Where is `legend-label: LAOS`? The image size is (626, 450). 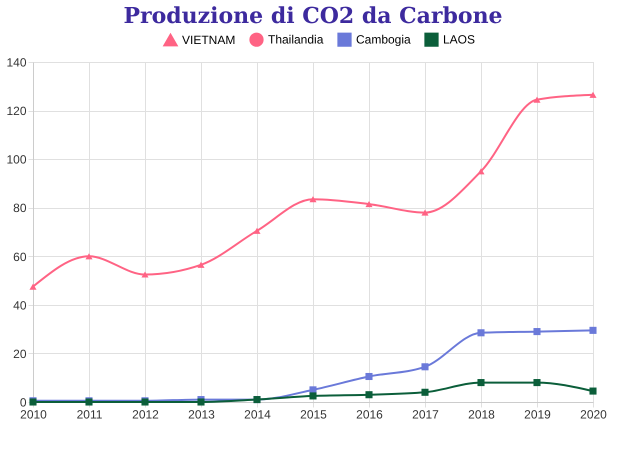 legend-label: LAOS is located at coordinates (459, 39).